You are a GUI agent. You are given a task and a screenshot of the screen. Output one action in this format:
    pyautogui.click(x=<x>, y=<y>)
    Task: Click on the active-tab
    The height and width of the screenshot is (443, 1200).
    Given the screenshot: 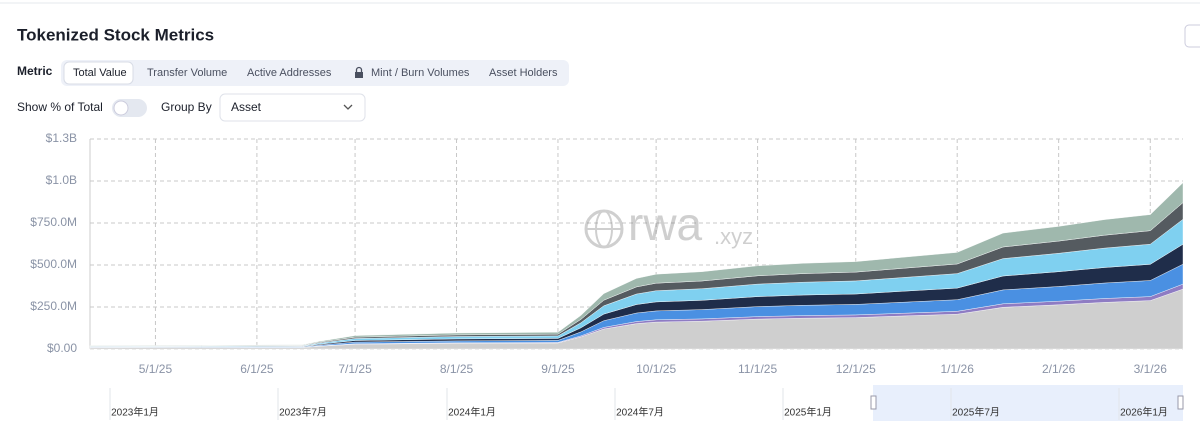 What is the action you would take?
    pyautogui.click(x=98, y=73)
    